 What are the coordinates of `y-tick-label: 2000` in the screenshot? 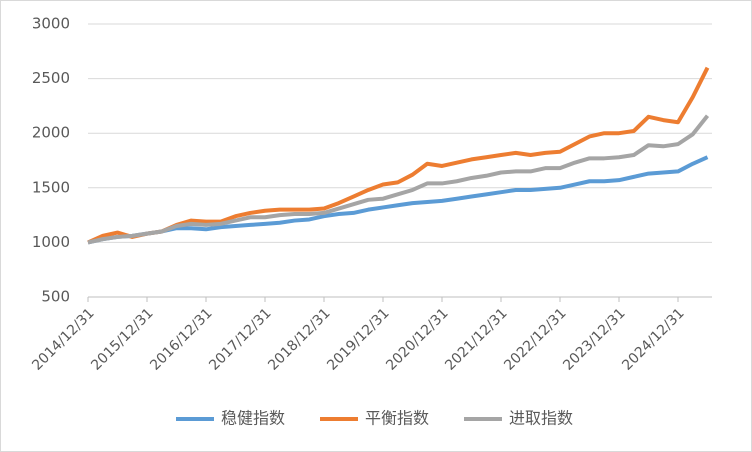 It's located at (51, 133).